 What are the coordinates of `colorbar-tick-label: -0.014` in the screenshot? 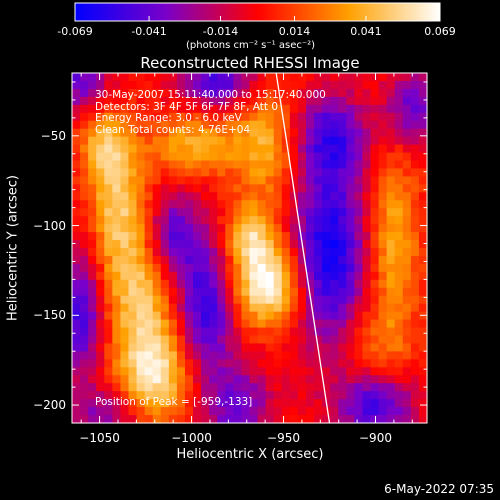 It's located at (220, 31).